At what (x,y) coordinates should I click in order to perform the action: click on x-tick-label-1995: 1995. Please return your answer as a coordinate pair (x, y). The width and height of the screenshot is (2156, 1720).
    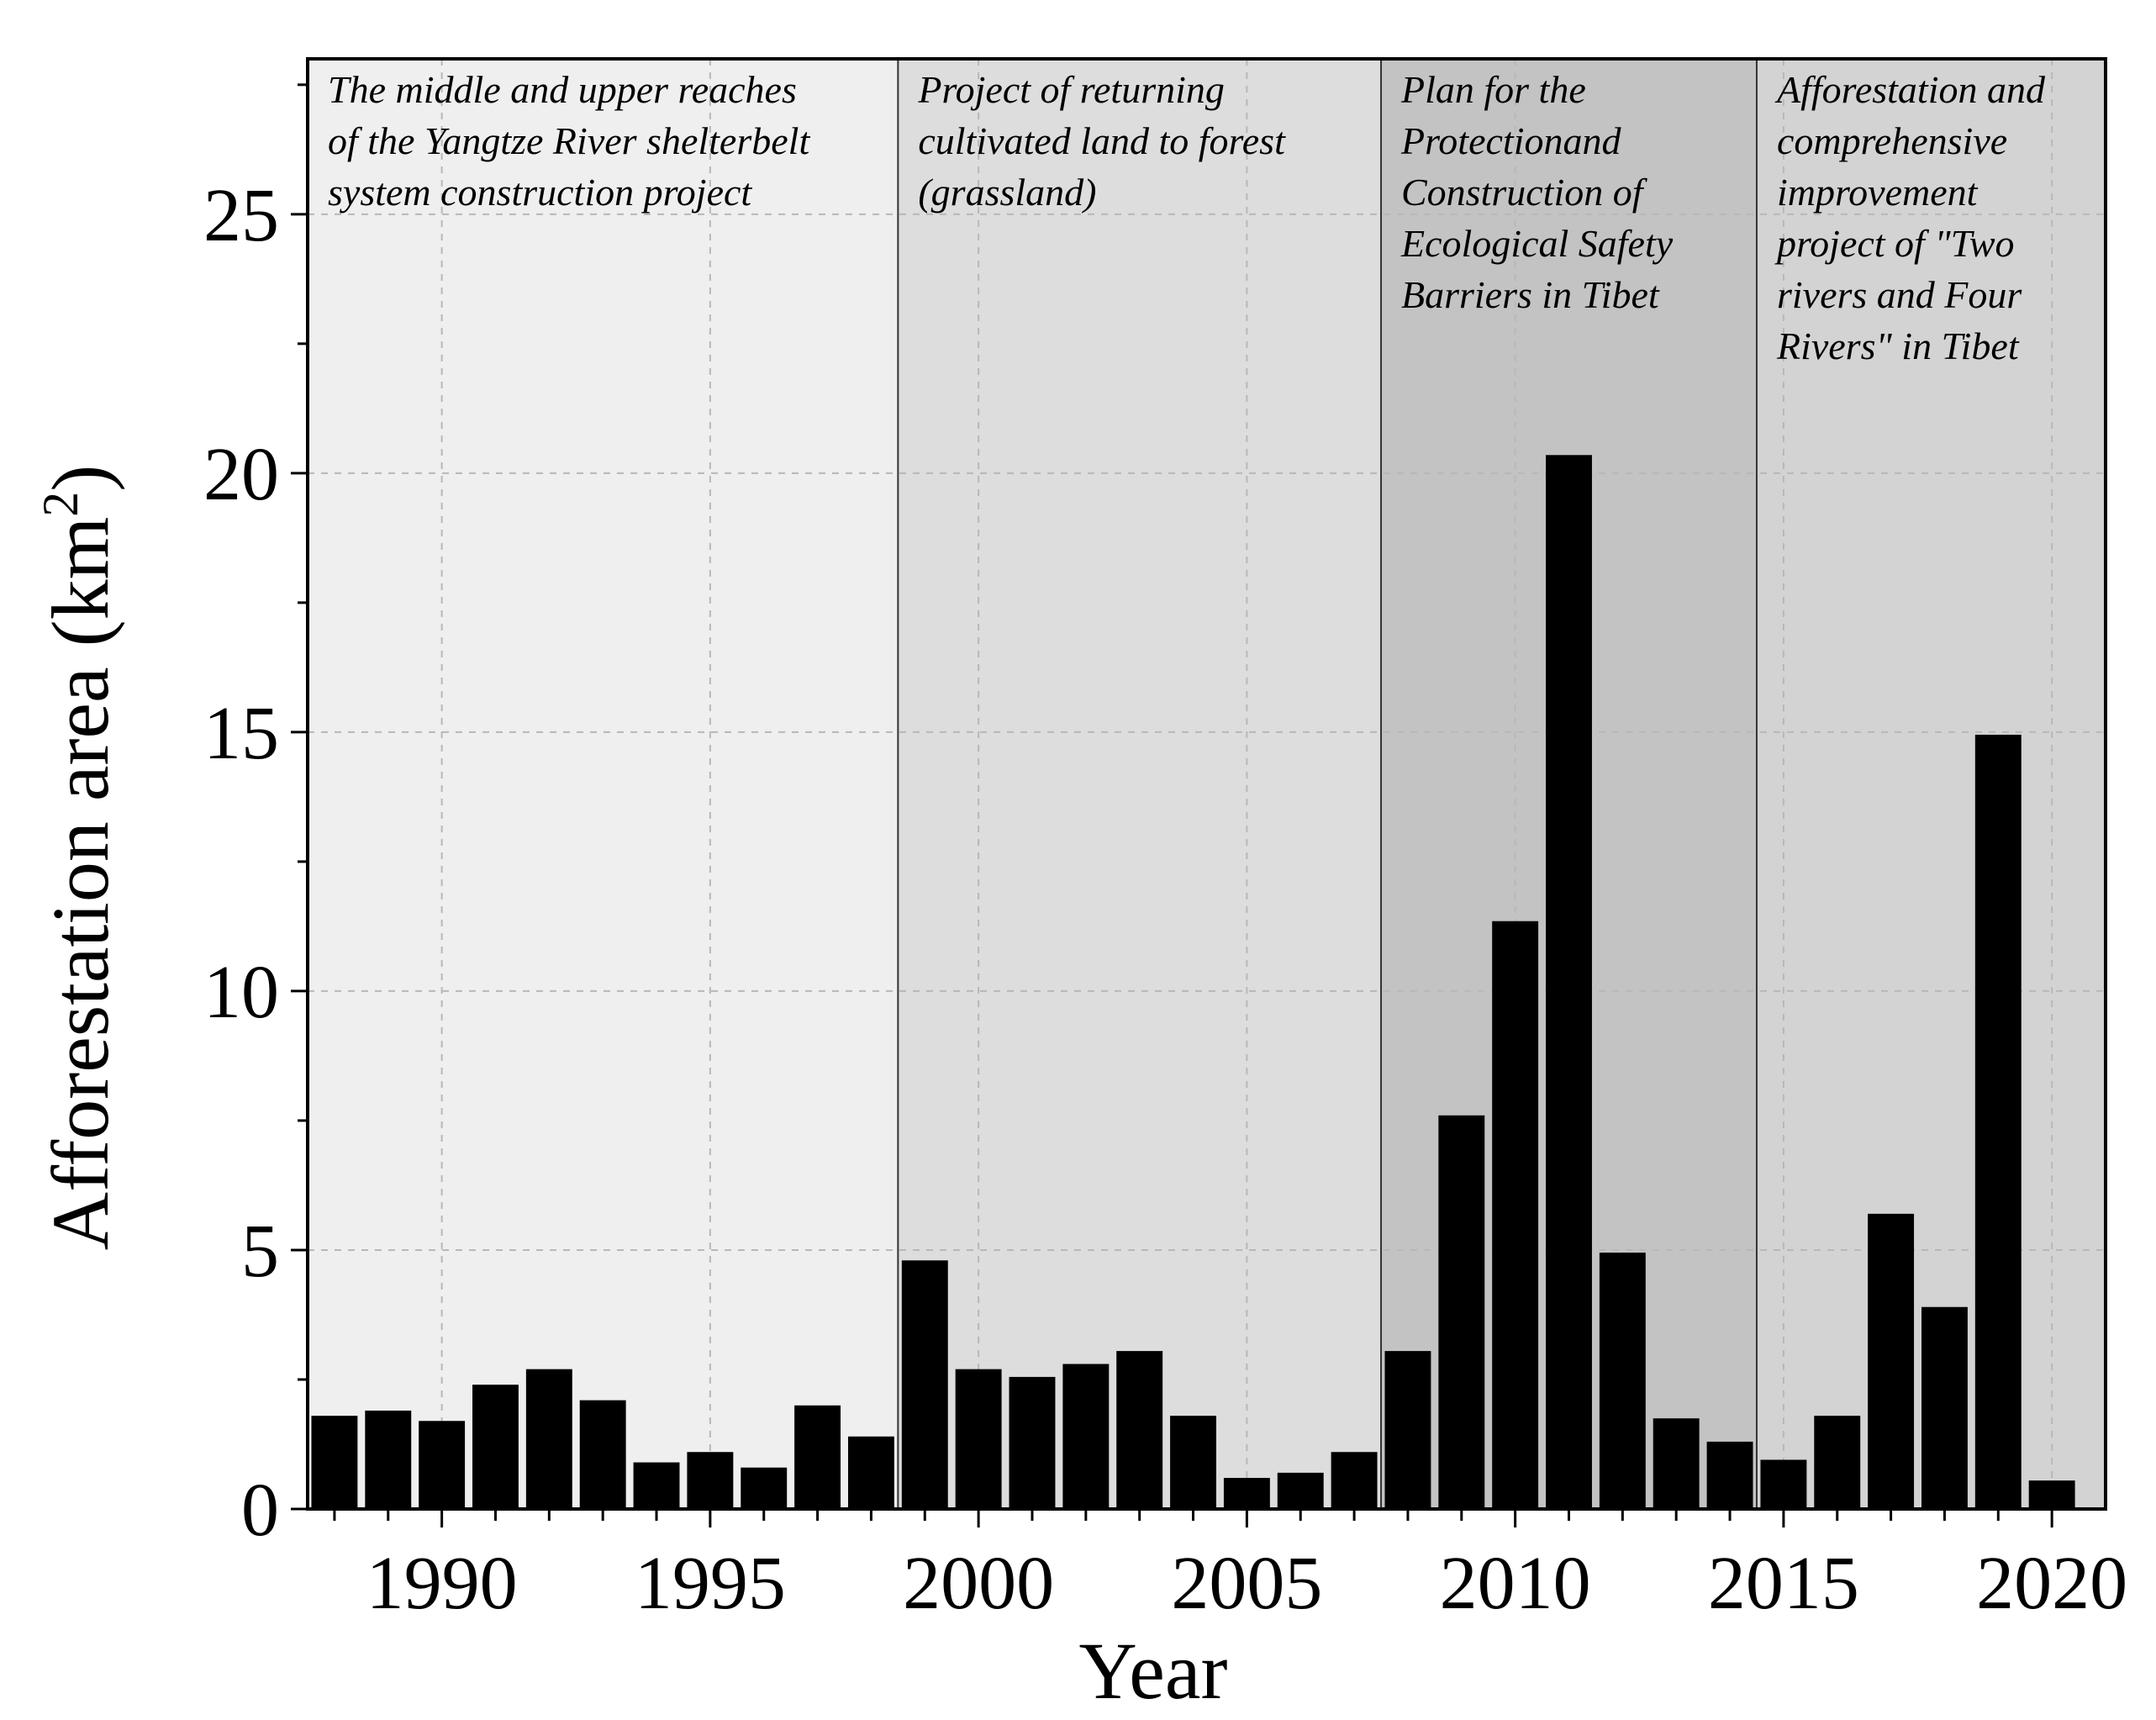
    Looking at the image, I should click on (710, 1584).